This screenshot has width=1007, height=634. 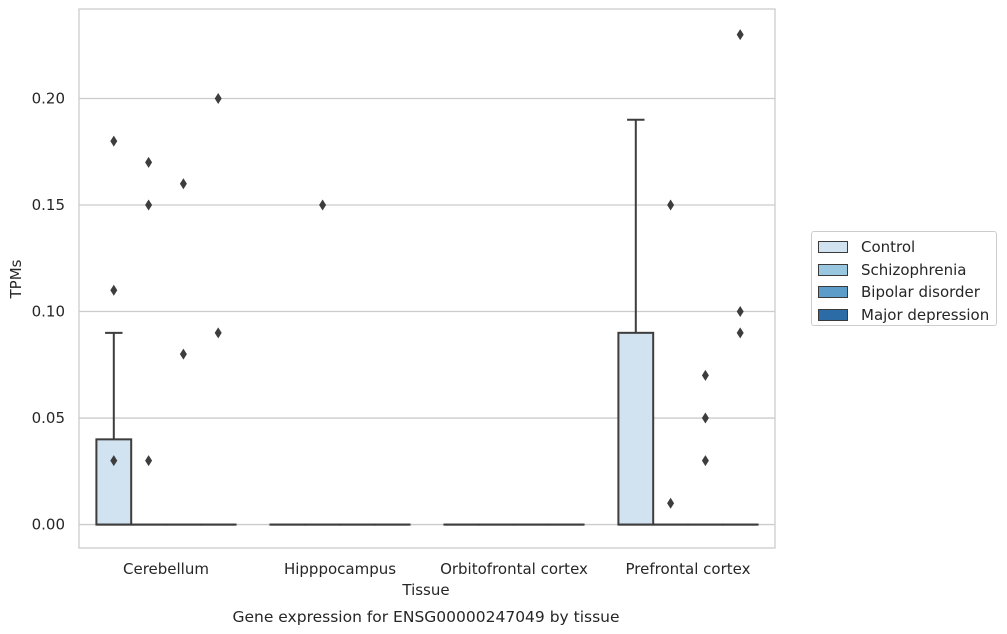 I want to click on legend-item: Control, so click(x=907, y=247).